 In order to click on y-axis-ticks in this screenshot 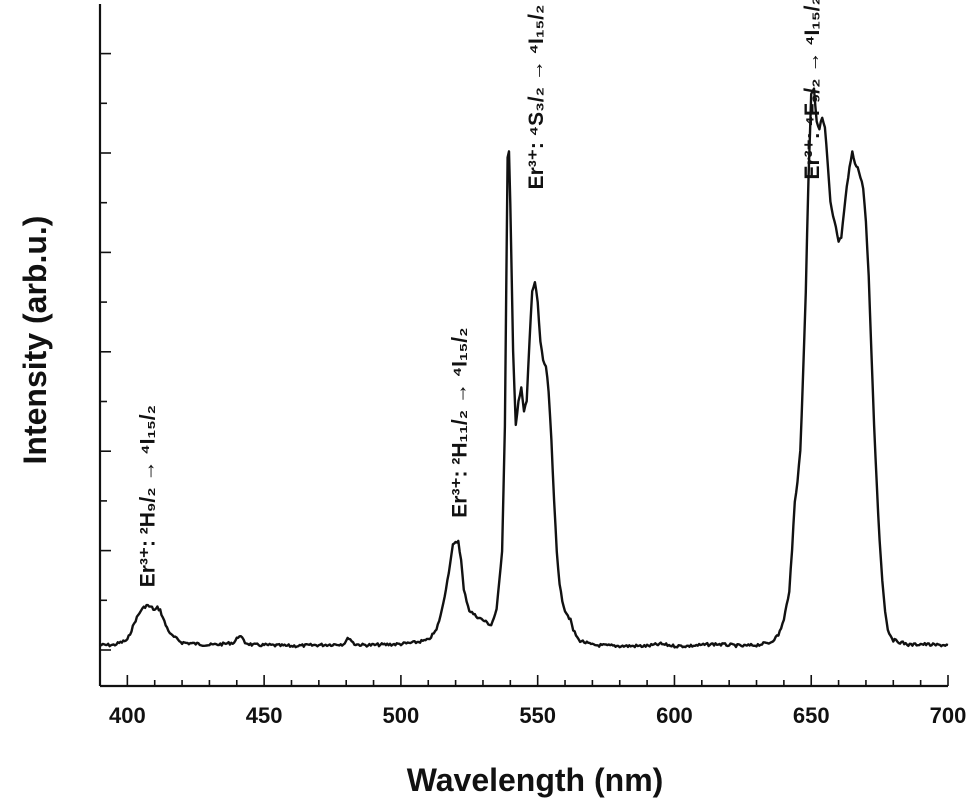, I will do `click(105, 351)`.